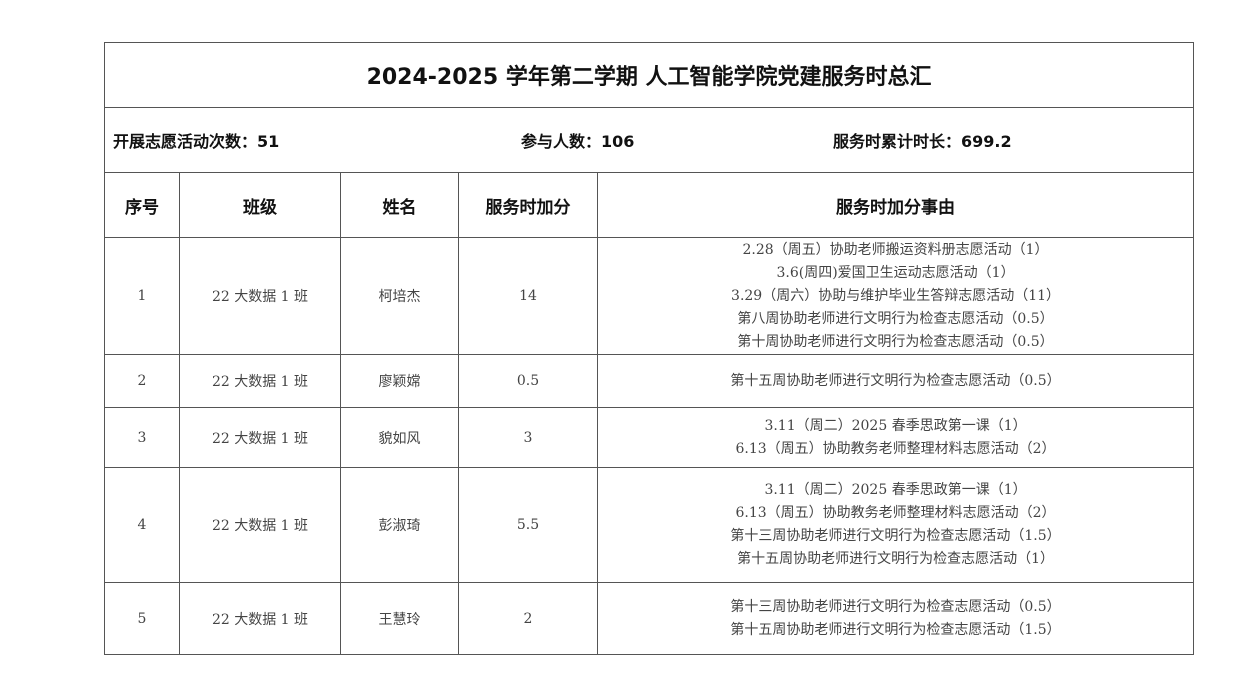 Image resolution: width=1249 pixels, height=680 pixels. I want to click on header-class: 班级, so click(260, 205).